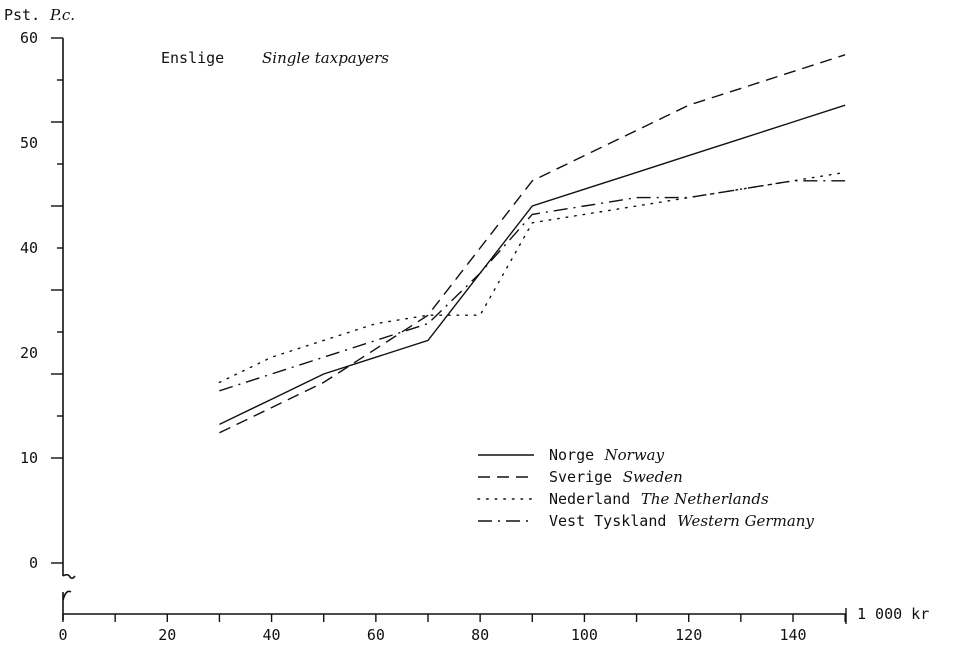 The height and width of the screenshot is (649, 954). I want to click on legend-label-en: Sweden, so click(653, 477).